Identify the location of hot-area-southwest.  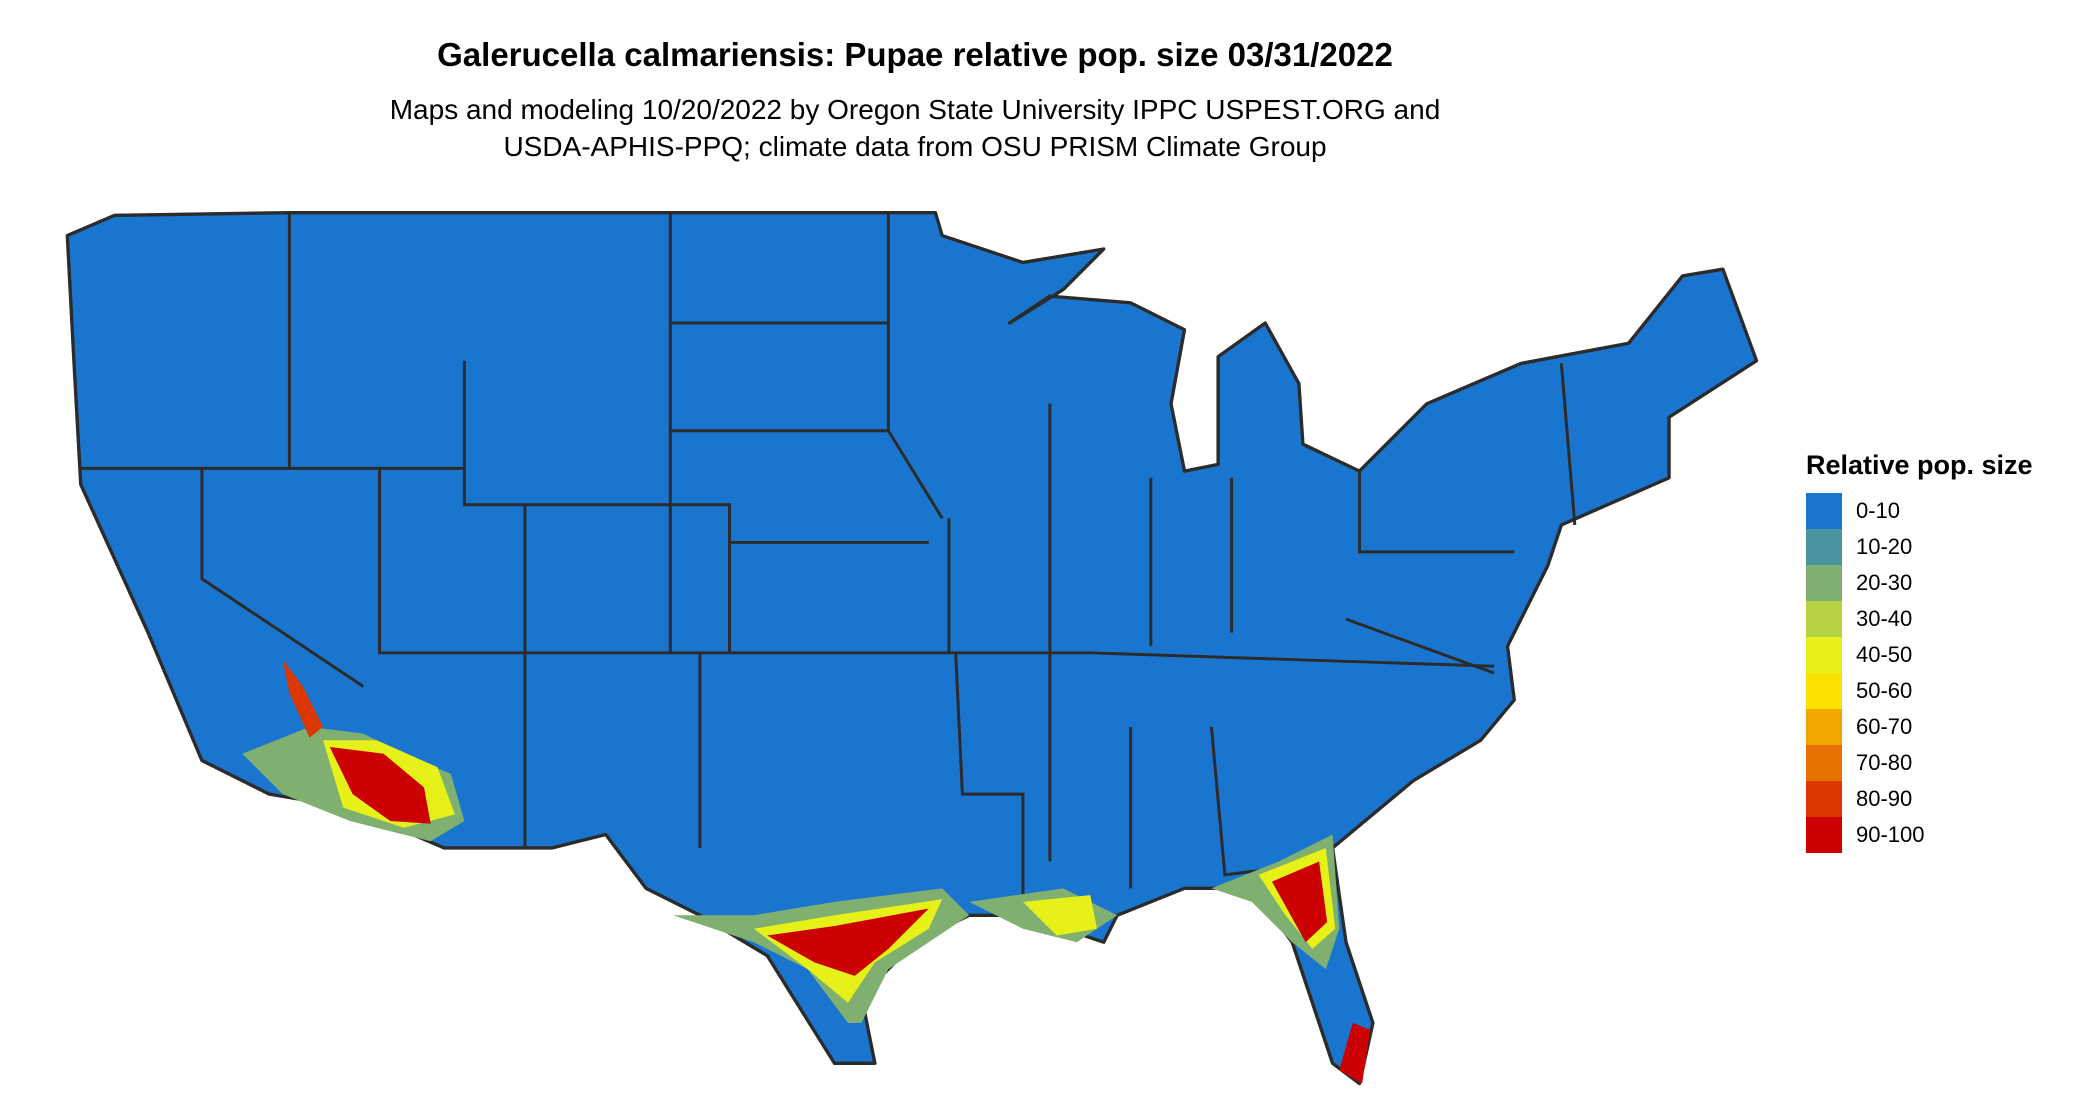
(353, 750).